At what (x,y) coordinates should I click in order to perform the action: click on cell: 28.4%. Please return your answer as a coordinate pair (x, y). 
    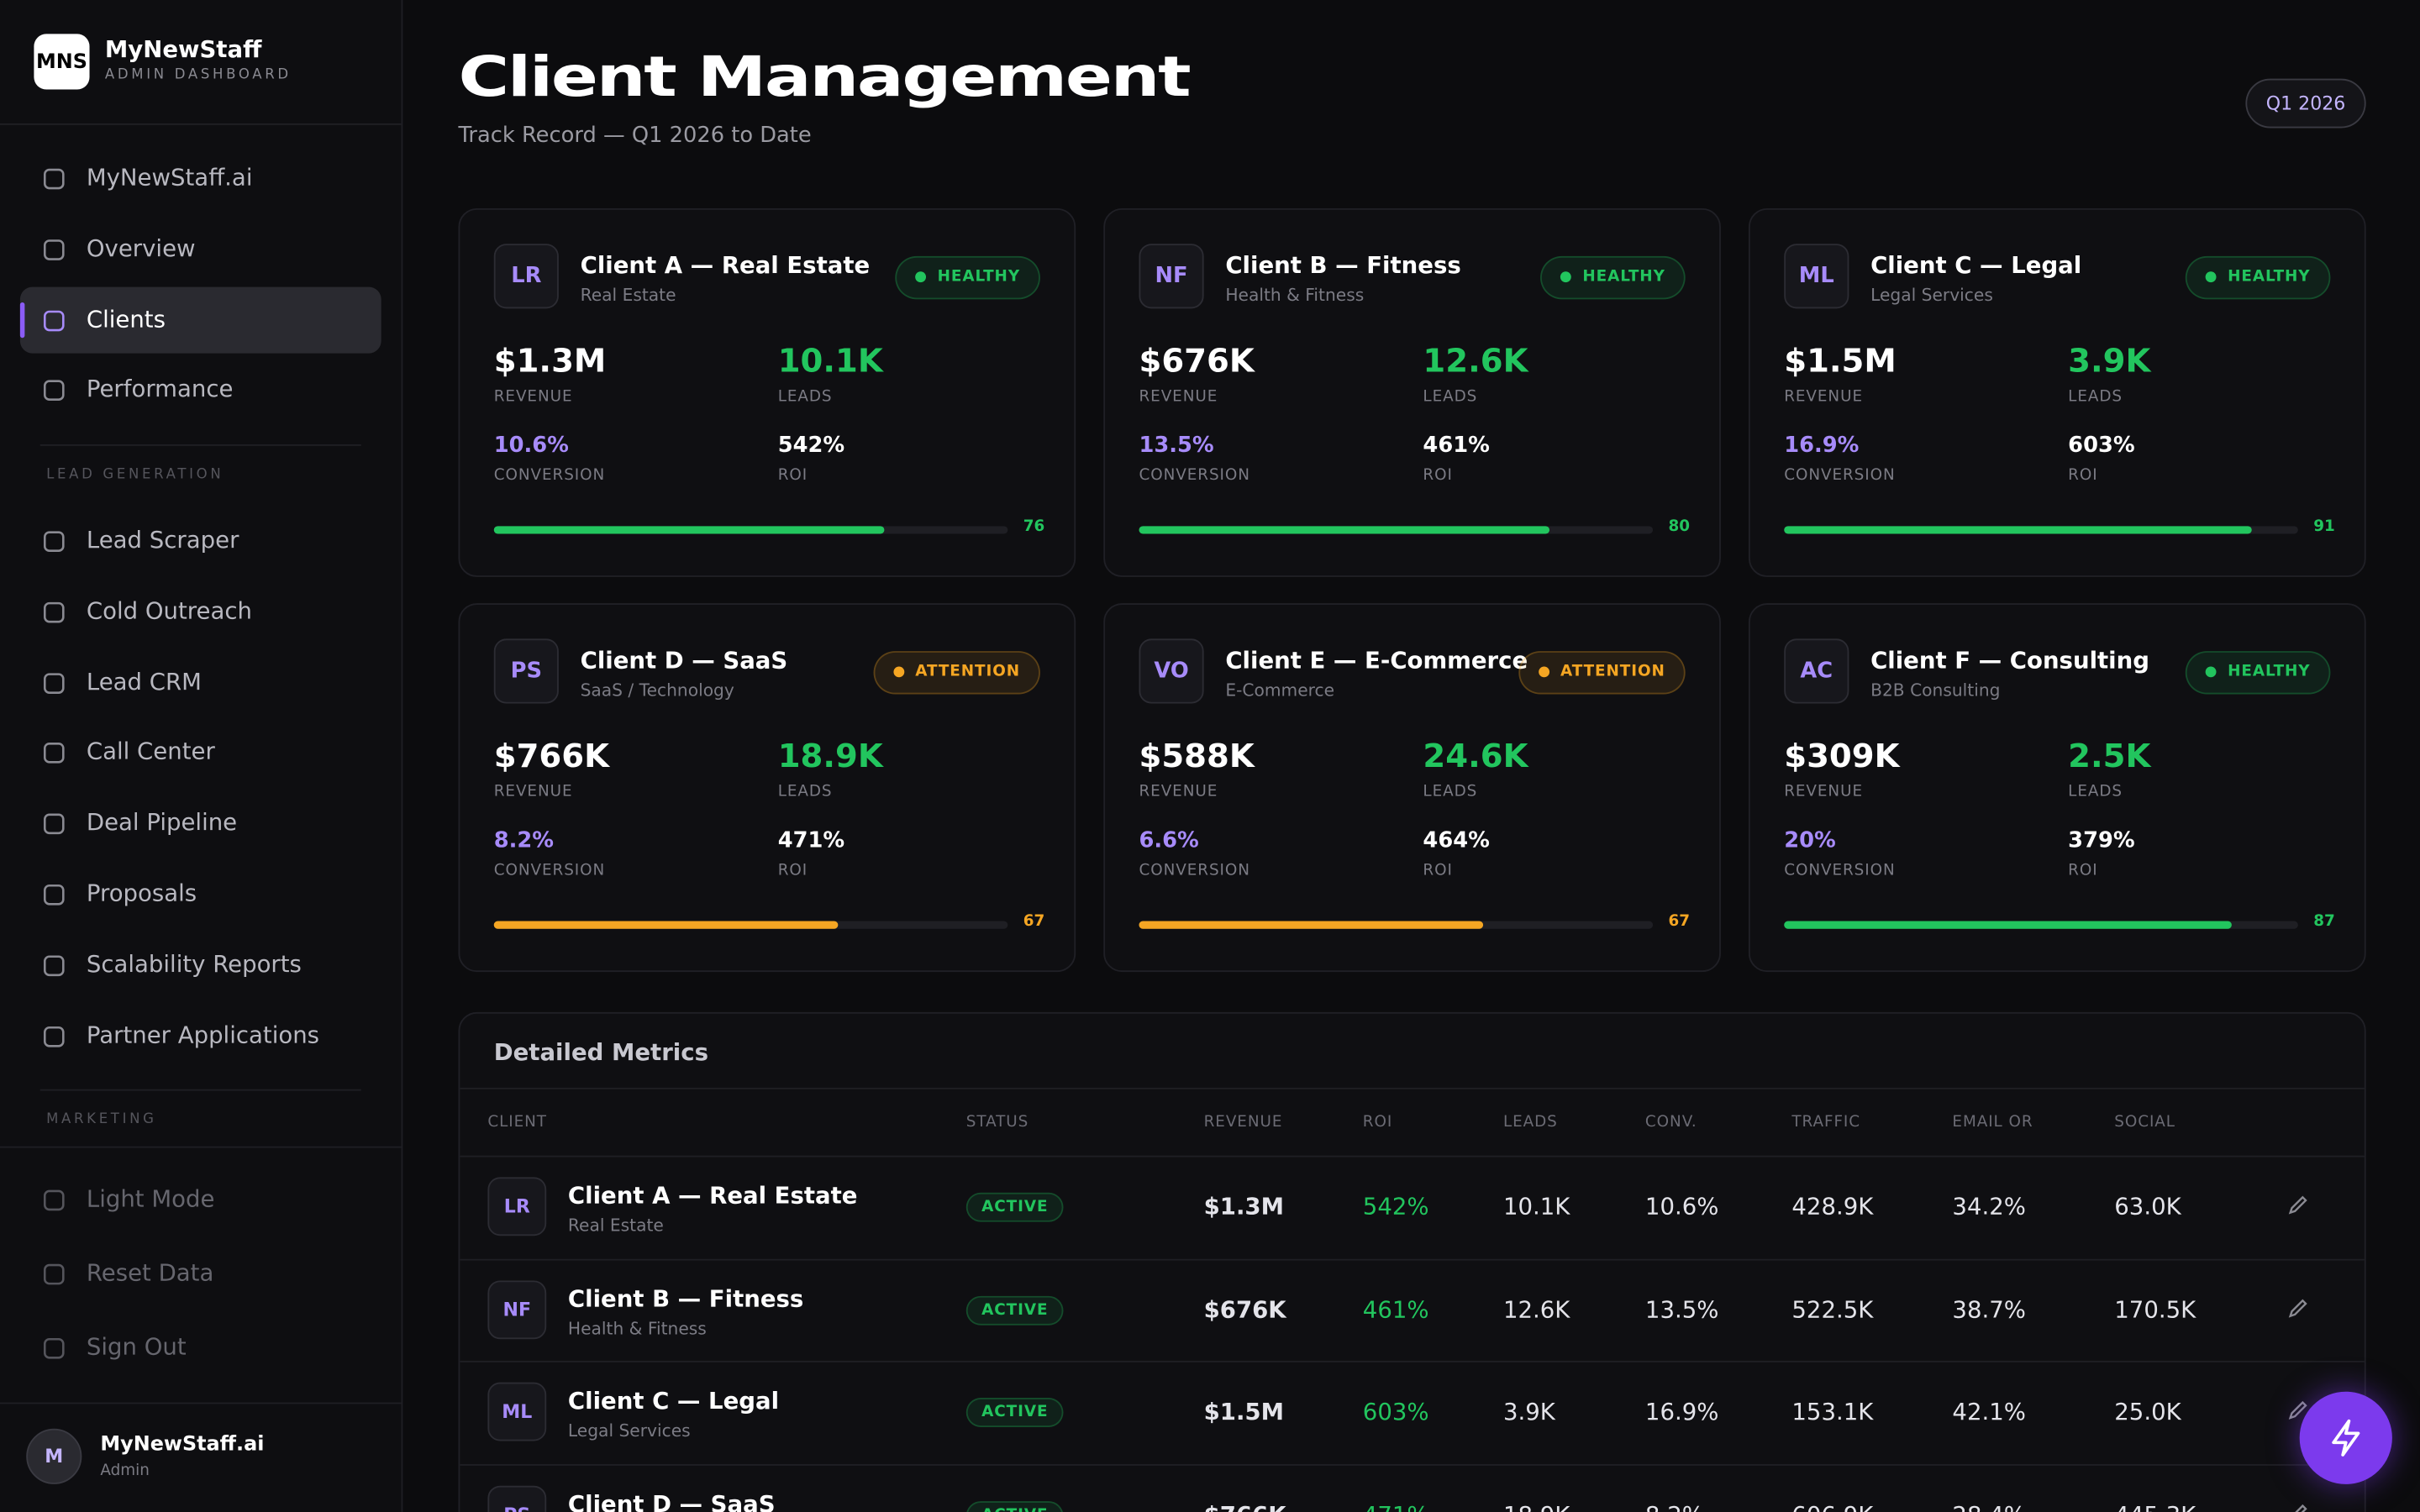
    Looking at the image, I should click on (1989, 1506).